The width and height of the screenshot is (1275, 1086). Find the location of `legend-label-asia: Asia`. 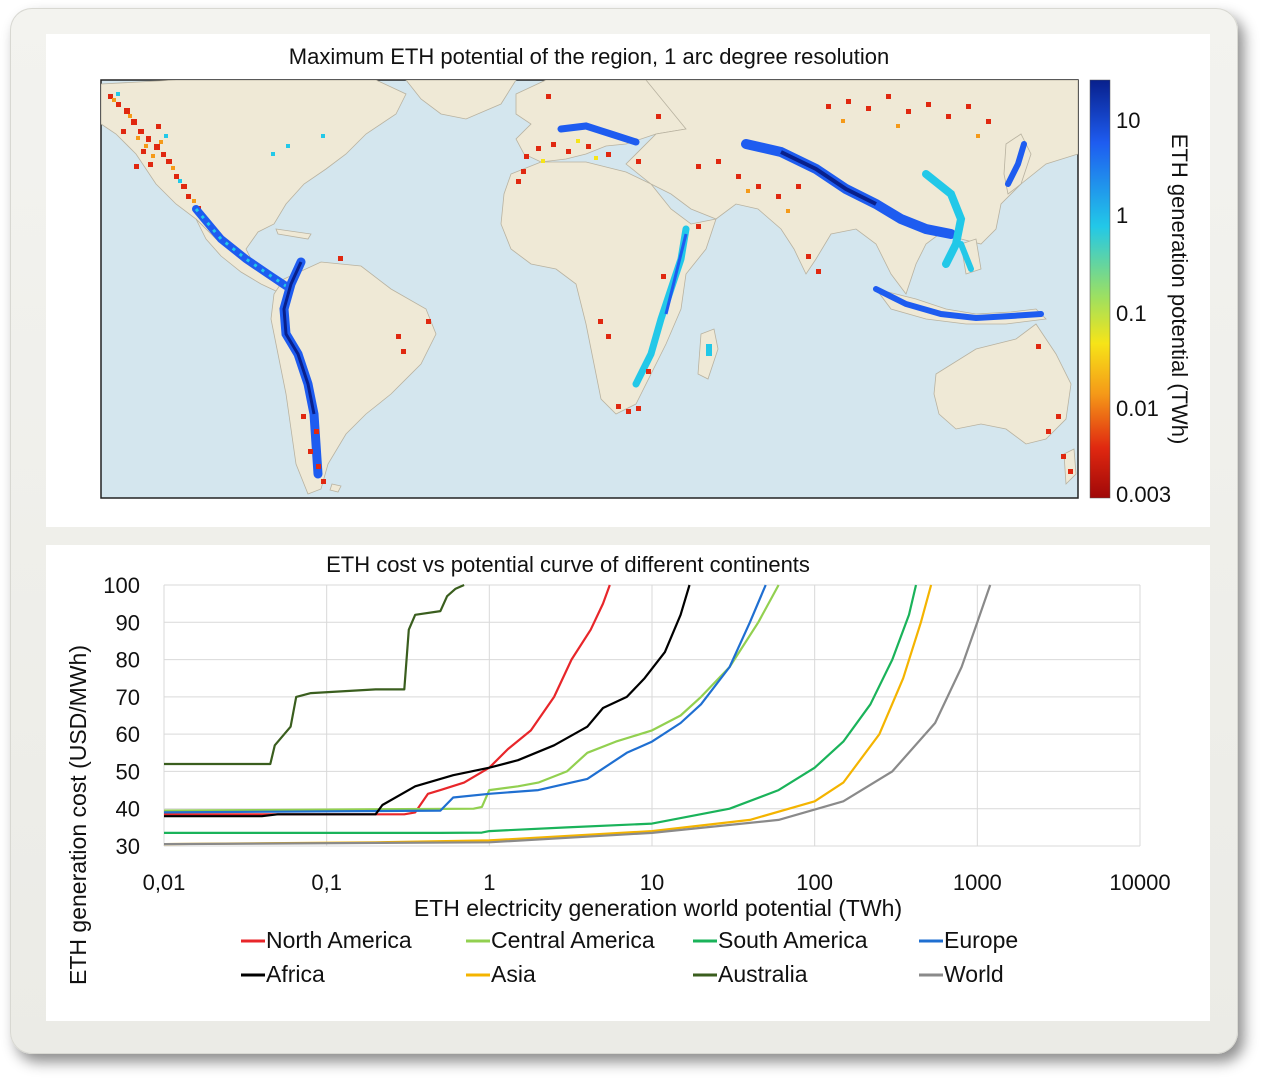

legend-label-asia: Asia is located at coordinates (513, 974).